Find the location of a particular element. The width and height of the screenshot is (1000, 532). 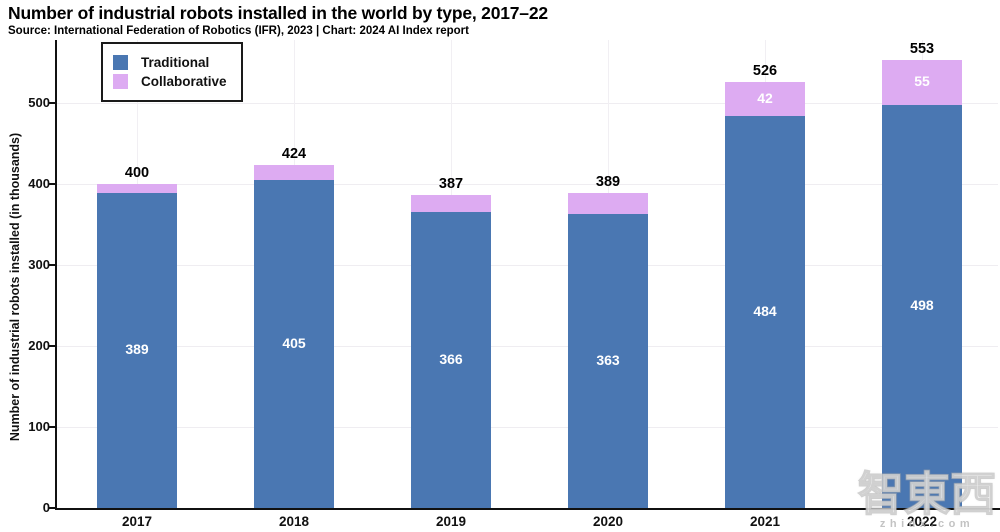

bar-traditional-2022 is located at coordinates (922, 306).